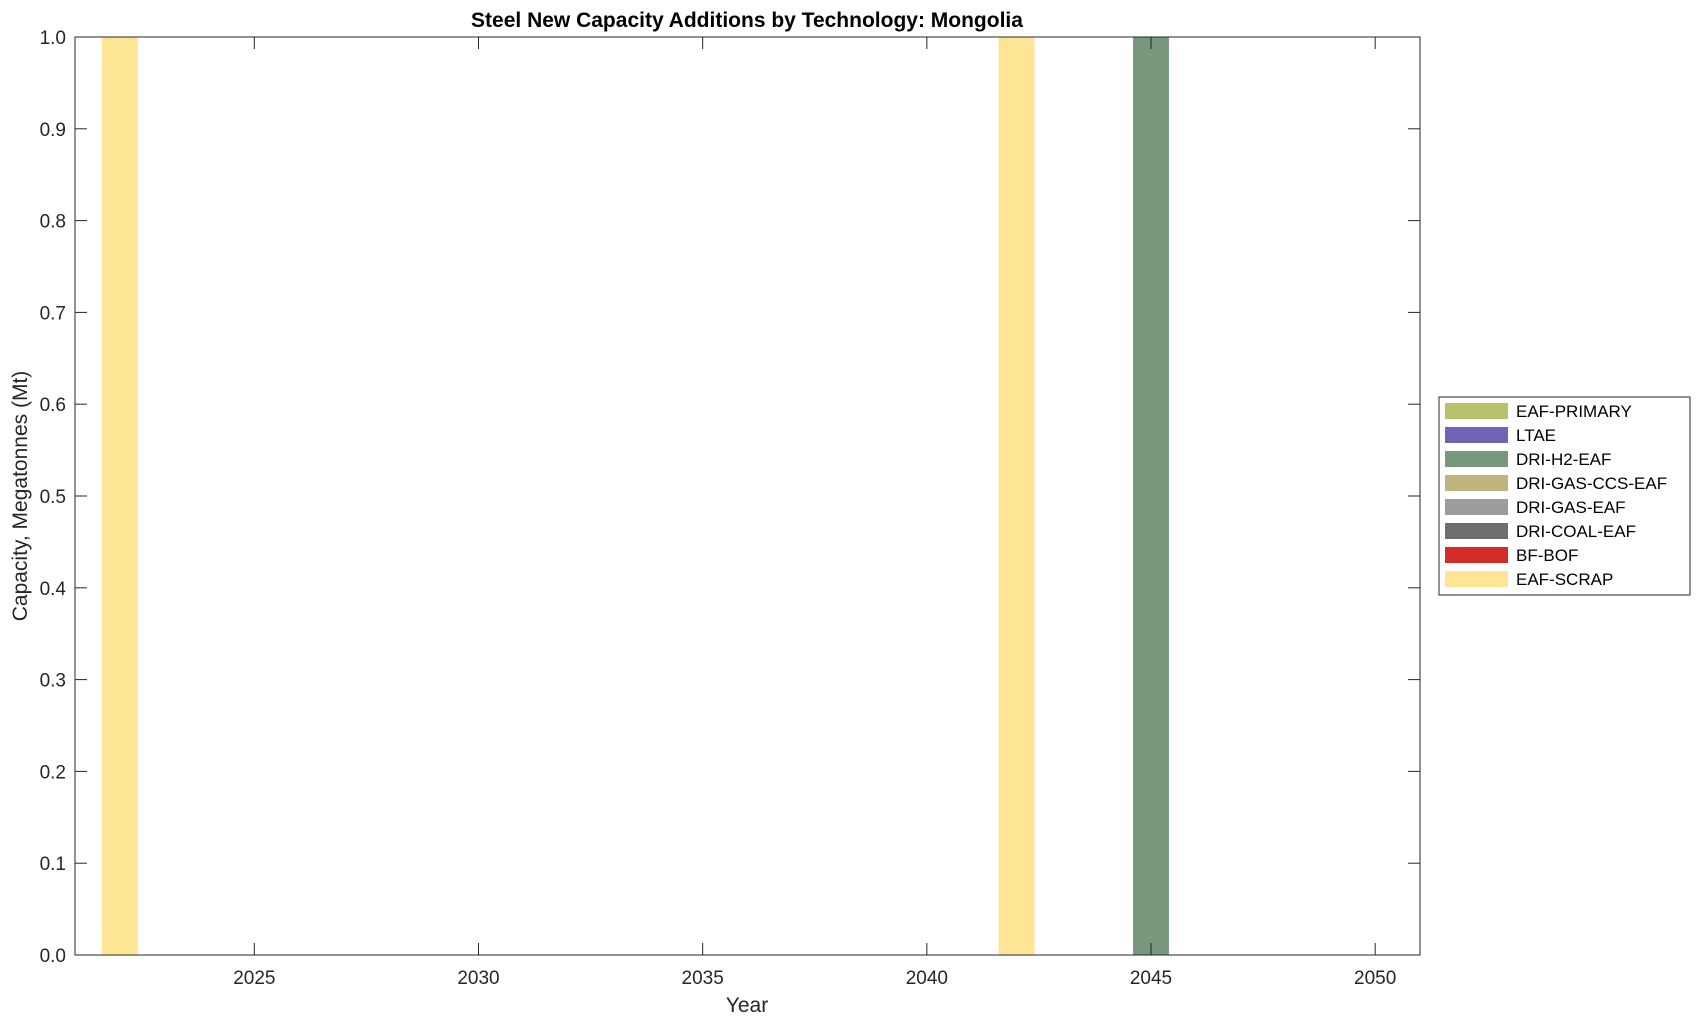 This screenshot has height=1021, width=1696. I want to click on x-tick-label: 2045, so click(1151, 978).